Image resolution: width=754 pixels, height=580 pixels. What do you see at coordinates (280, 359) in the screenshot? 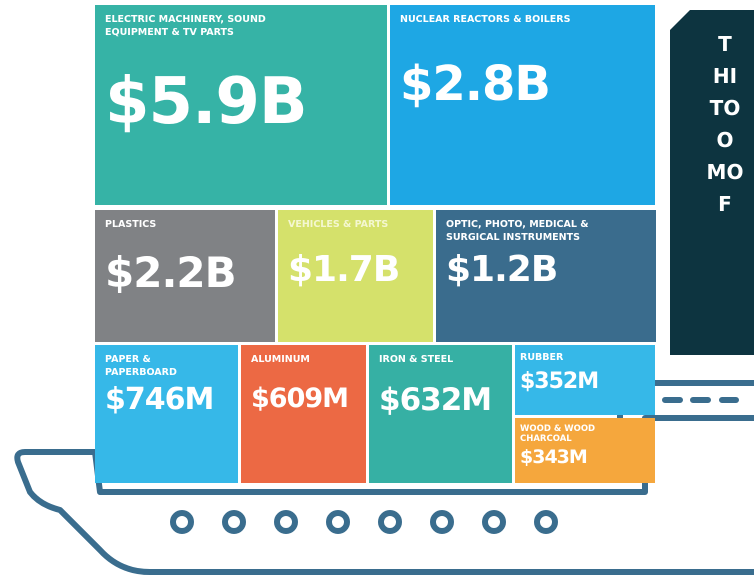
I see `tile-label: ALUMINUM` at bounding box center [280, 359].